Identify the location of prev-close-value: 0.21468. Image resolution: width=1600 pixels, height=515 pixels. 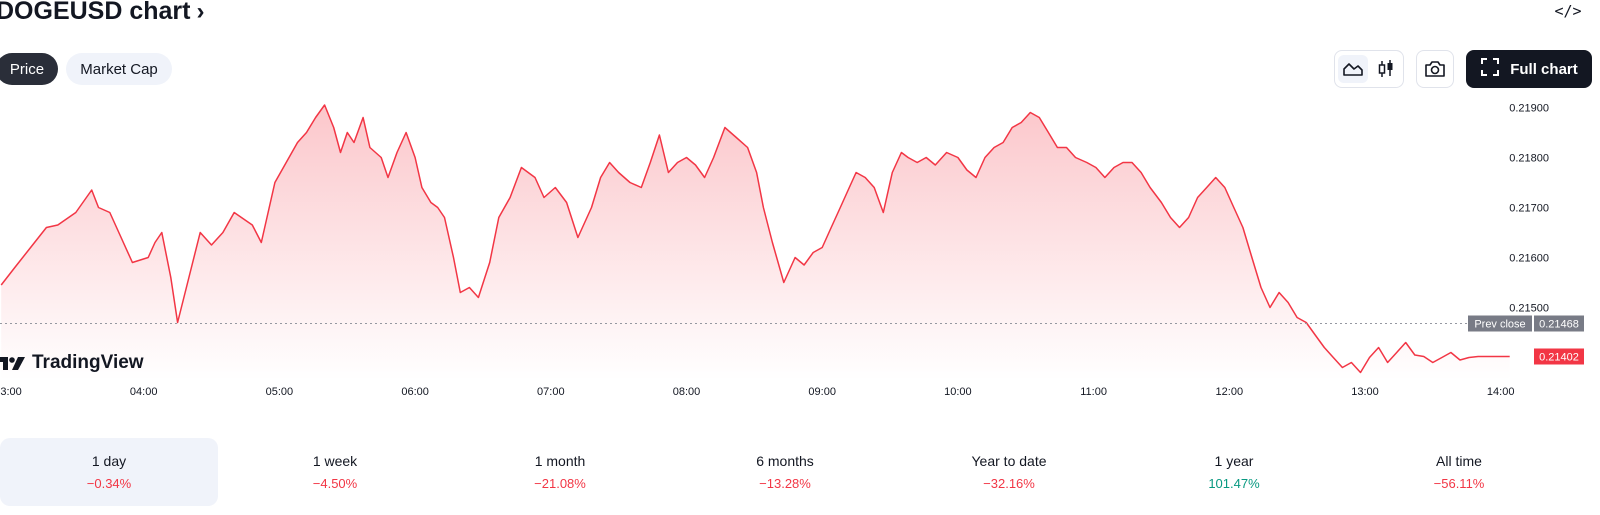
(1559, 325).